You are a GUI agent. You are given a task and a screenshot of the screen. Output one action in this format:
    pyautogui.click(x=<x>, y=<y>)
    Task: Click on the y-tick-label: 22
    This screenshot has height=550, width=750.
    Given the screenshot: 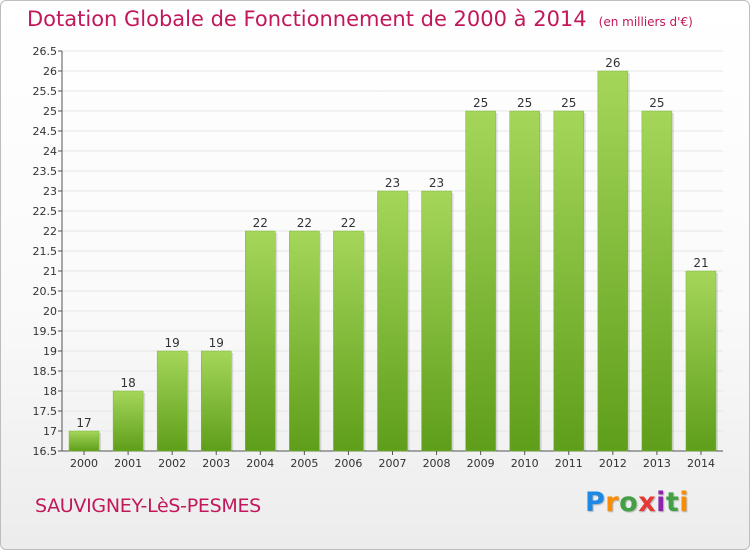 What is the action you would take?
    pyautogui.click(x=50, y=231)
    